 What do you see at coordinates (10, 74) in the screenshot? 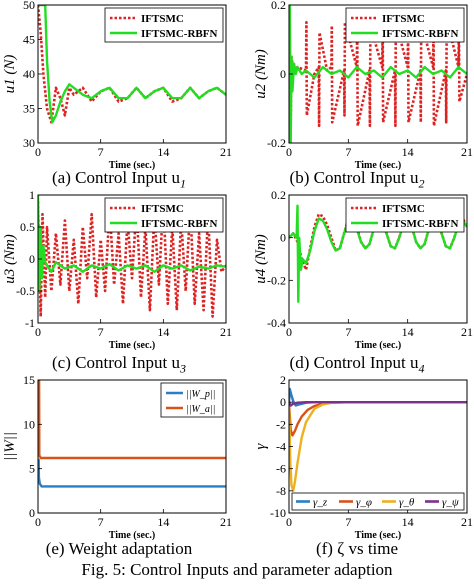
I see `y-axis-label: u1 (N)` at bounding box center [10, 74].